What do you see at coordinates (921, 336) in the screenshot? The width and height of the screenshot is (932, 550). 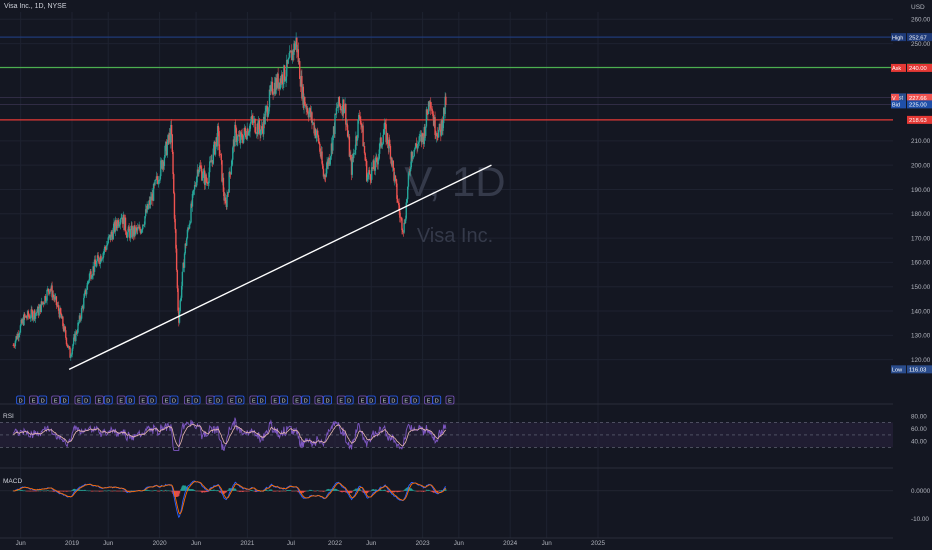 I see `axis-tick-label: 130.00` at bounding box center [921, 336].